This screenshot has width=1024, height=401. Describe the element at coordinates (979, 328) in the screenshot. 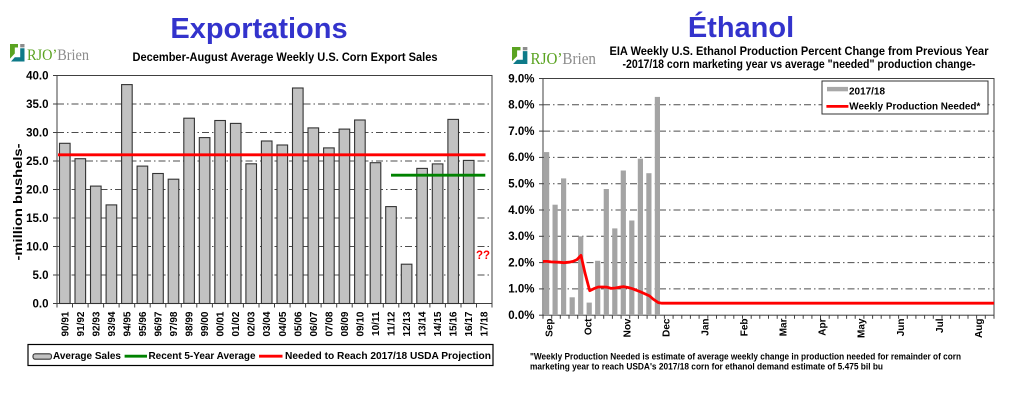

I see `svg-text: Aug` at that location.